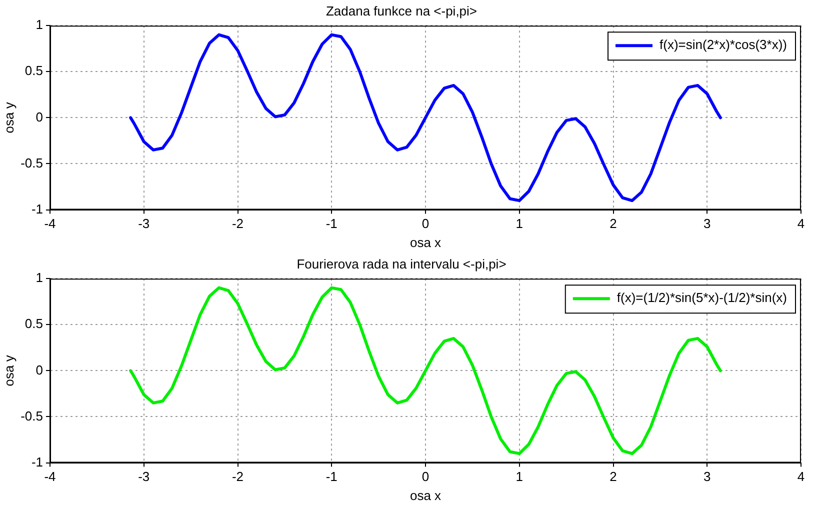  I want to click on chart-title: Zadana funkce na <-pi,pi>, so click(402, 10).